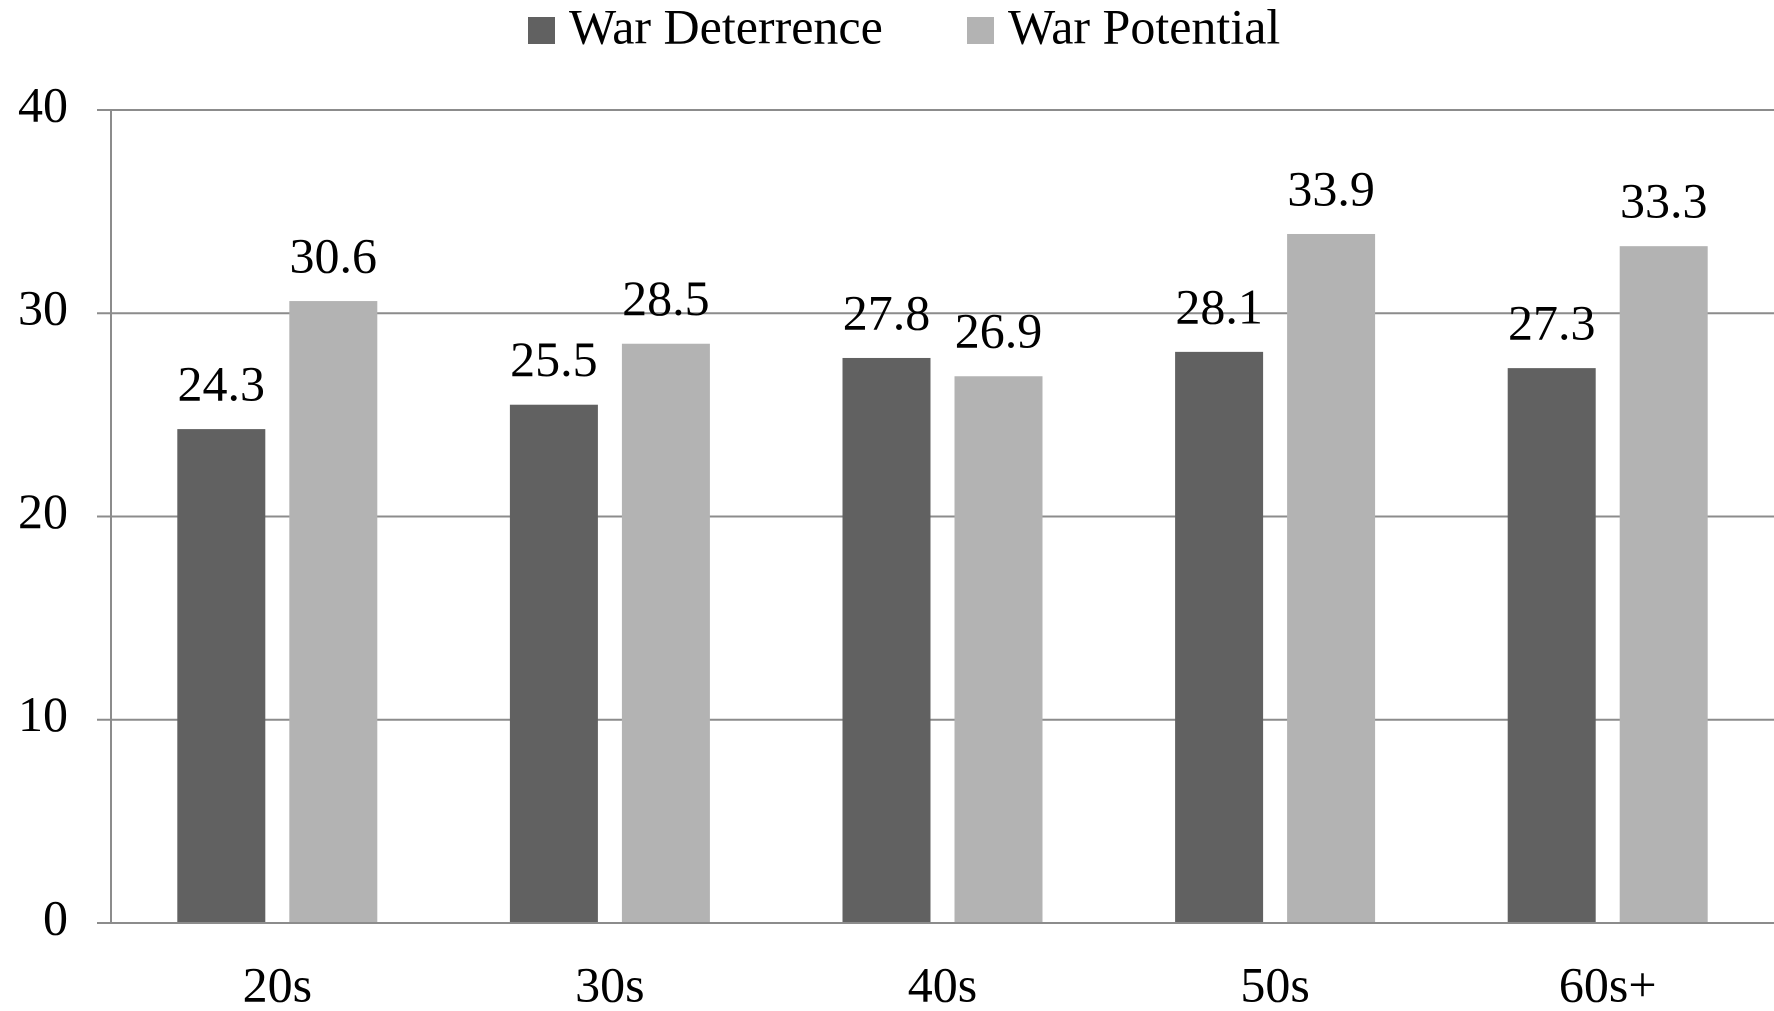 The width and height of the screenshot is (1774, 1011). Describe the element at coordinates (942, 983) in the screenshot. I see `x-tick-label: 40s` at that location.